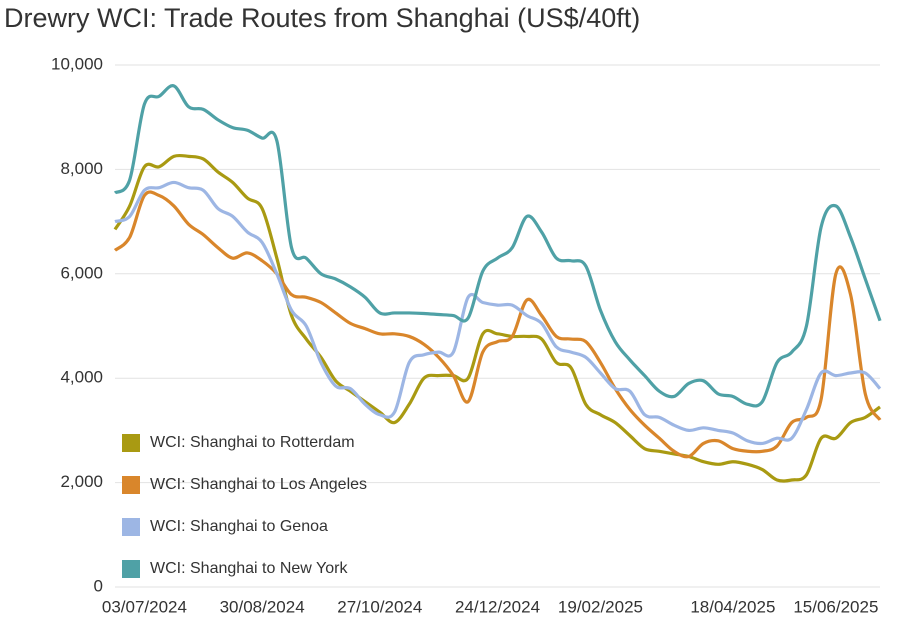  I want to click on legend-label: WCI: Shanghai to Los Angeles, so click(258, 484).